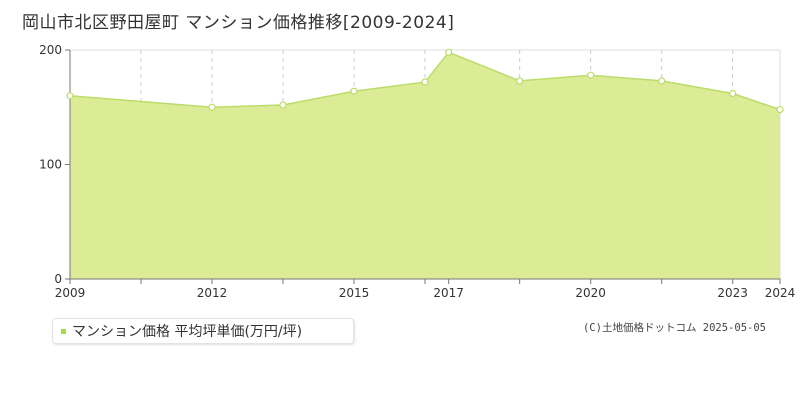 This screenshot has width=800, height=400. I want to click on x-tick-label: 2020, so click(590, 293).